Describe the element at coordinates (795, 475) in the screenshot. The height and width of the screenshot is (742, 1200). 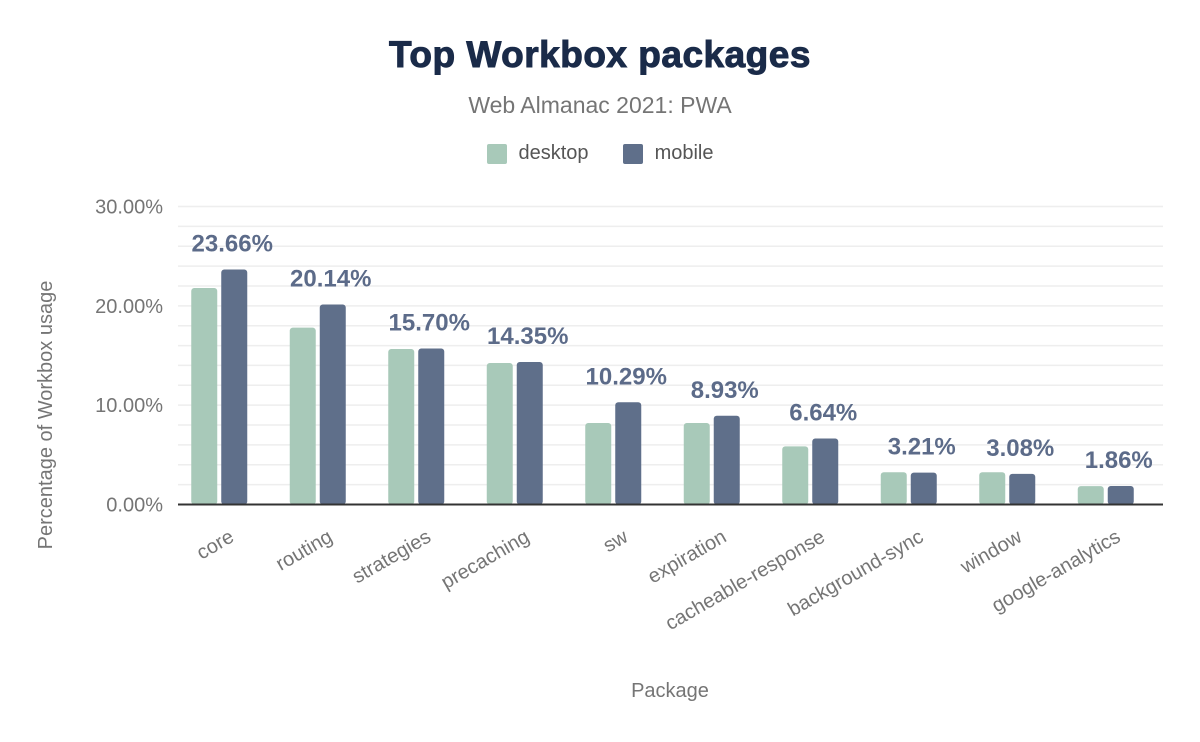
I see `bar-desktop-cacheable-response` at that location.